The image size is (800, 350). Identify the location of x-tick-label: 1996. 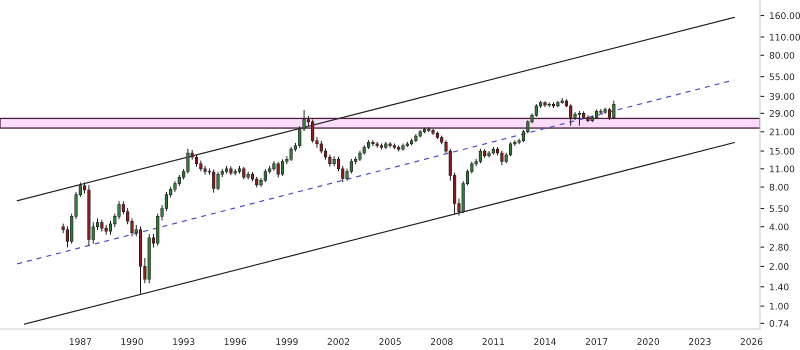
(235, 342).